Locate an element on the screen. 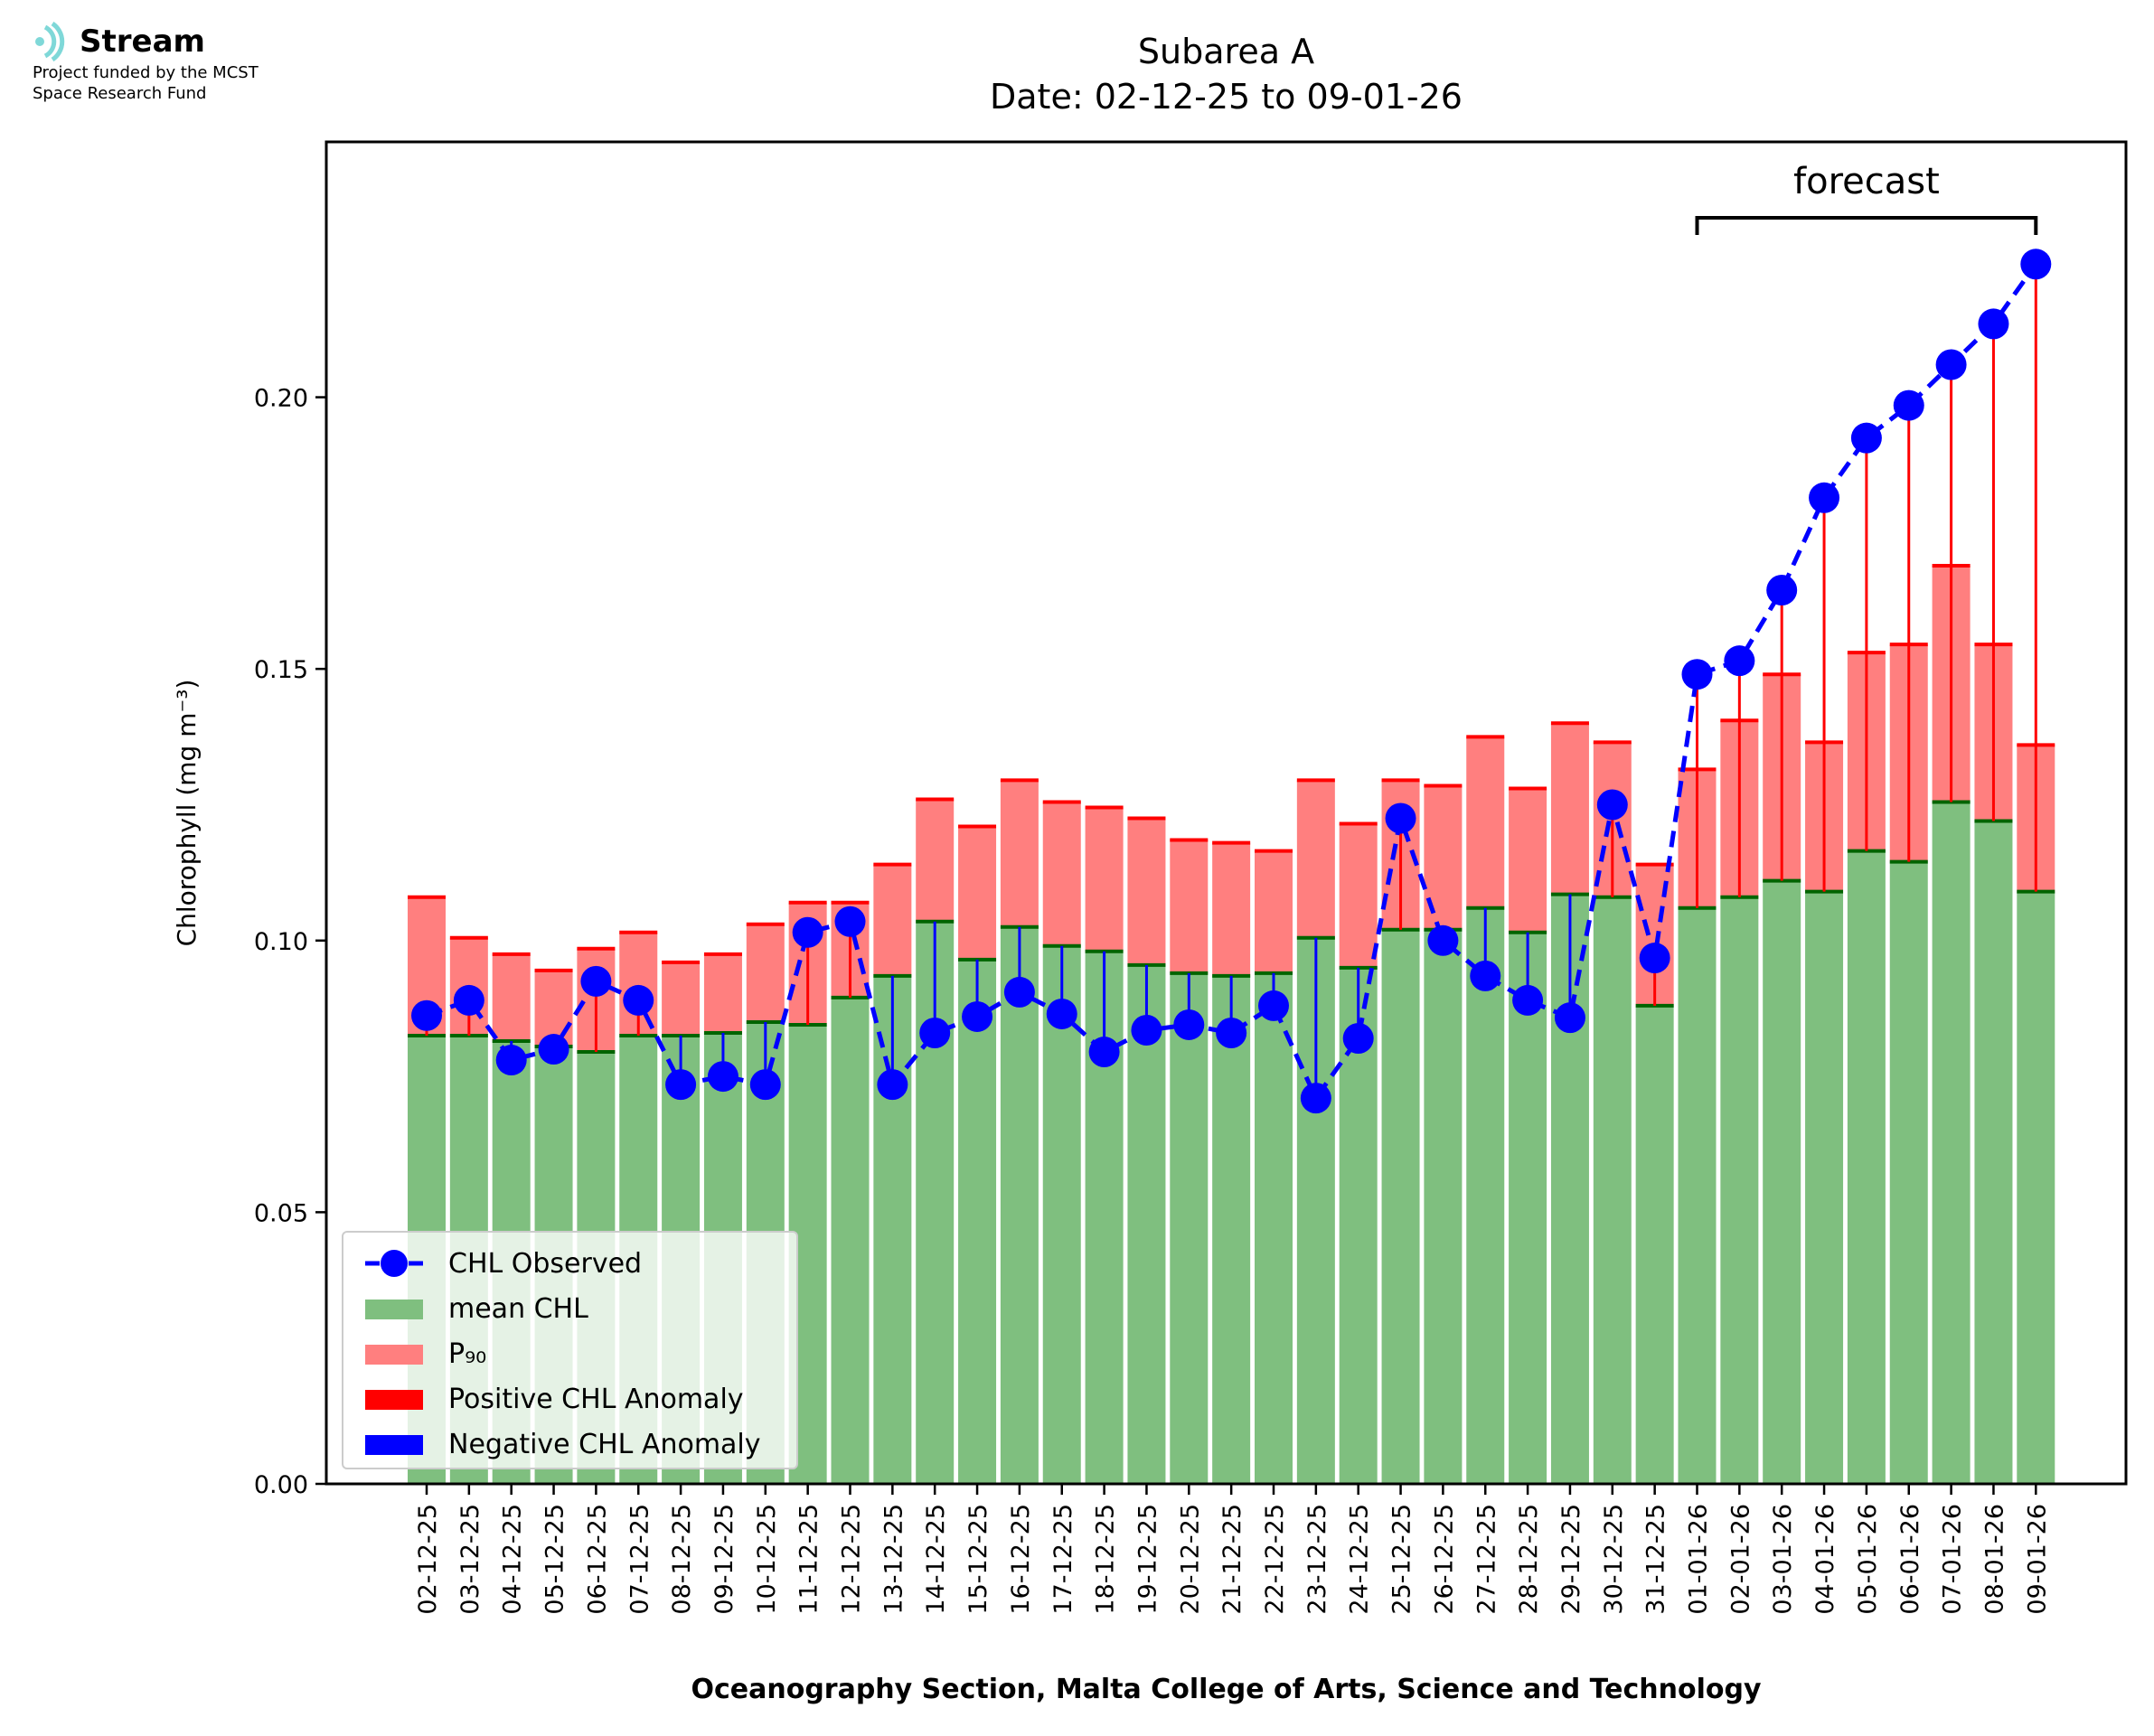 This screenshot has width=2154, height=1736. legend-item-p90: P₉₀ is located at coordinates (420, 1354).